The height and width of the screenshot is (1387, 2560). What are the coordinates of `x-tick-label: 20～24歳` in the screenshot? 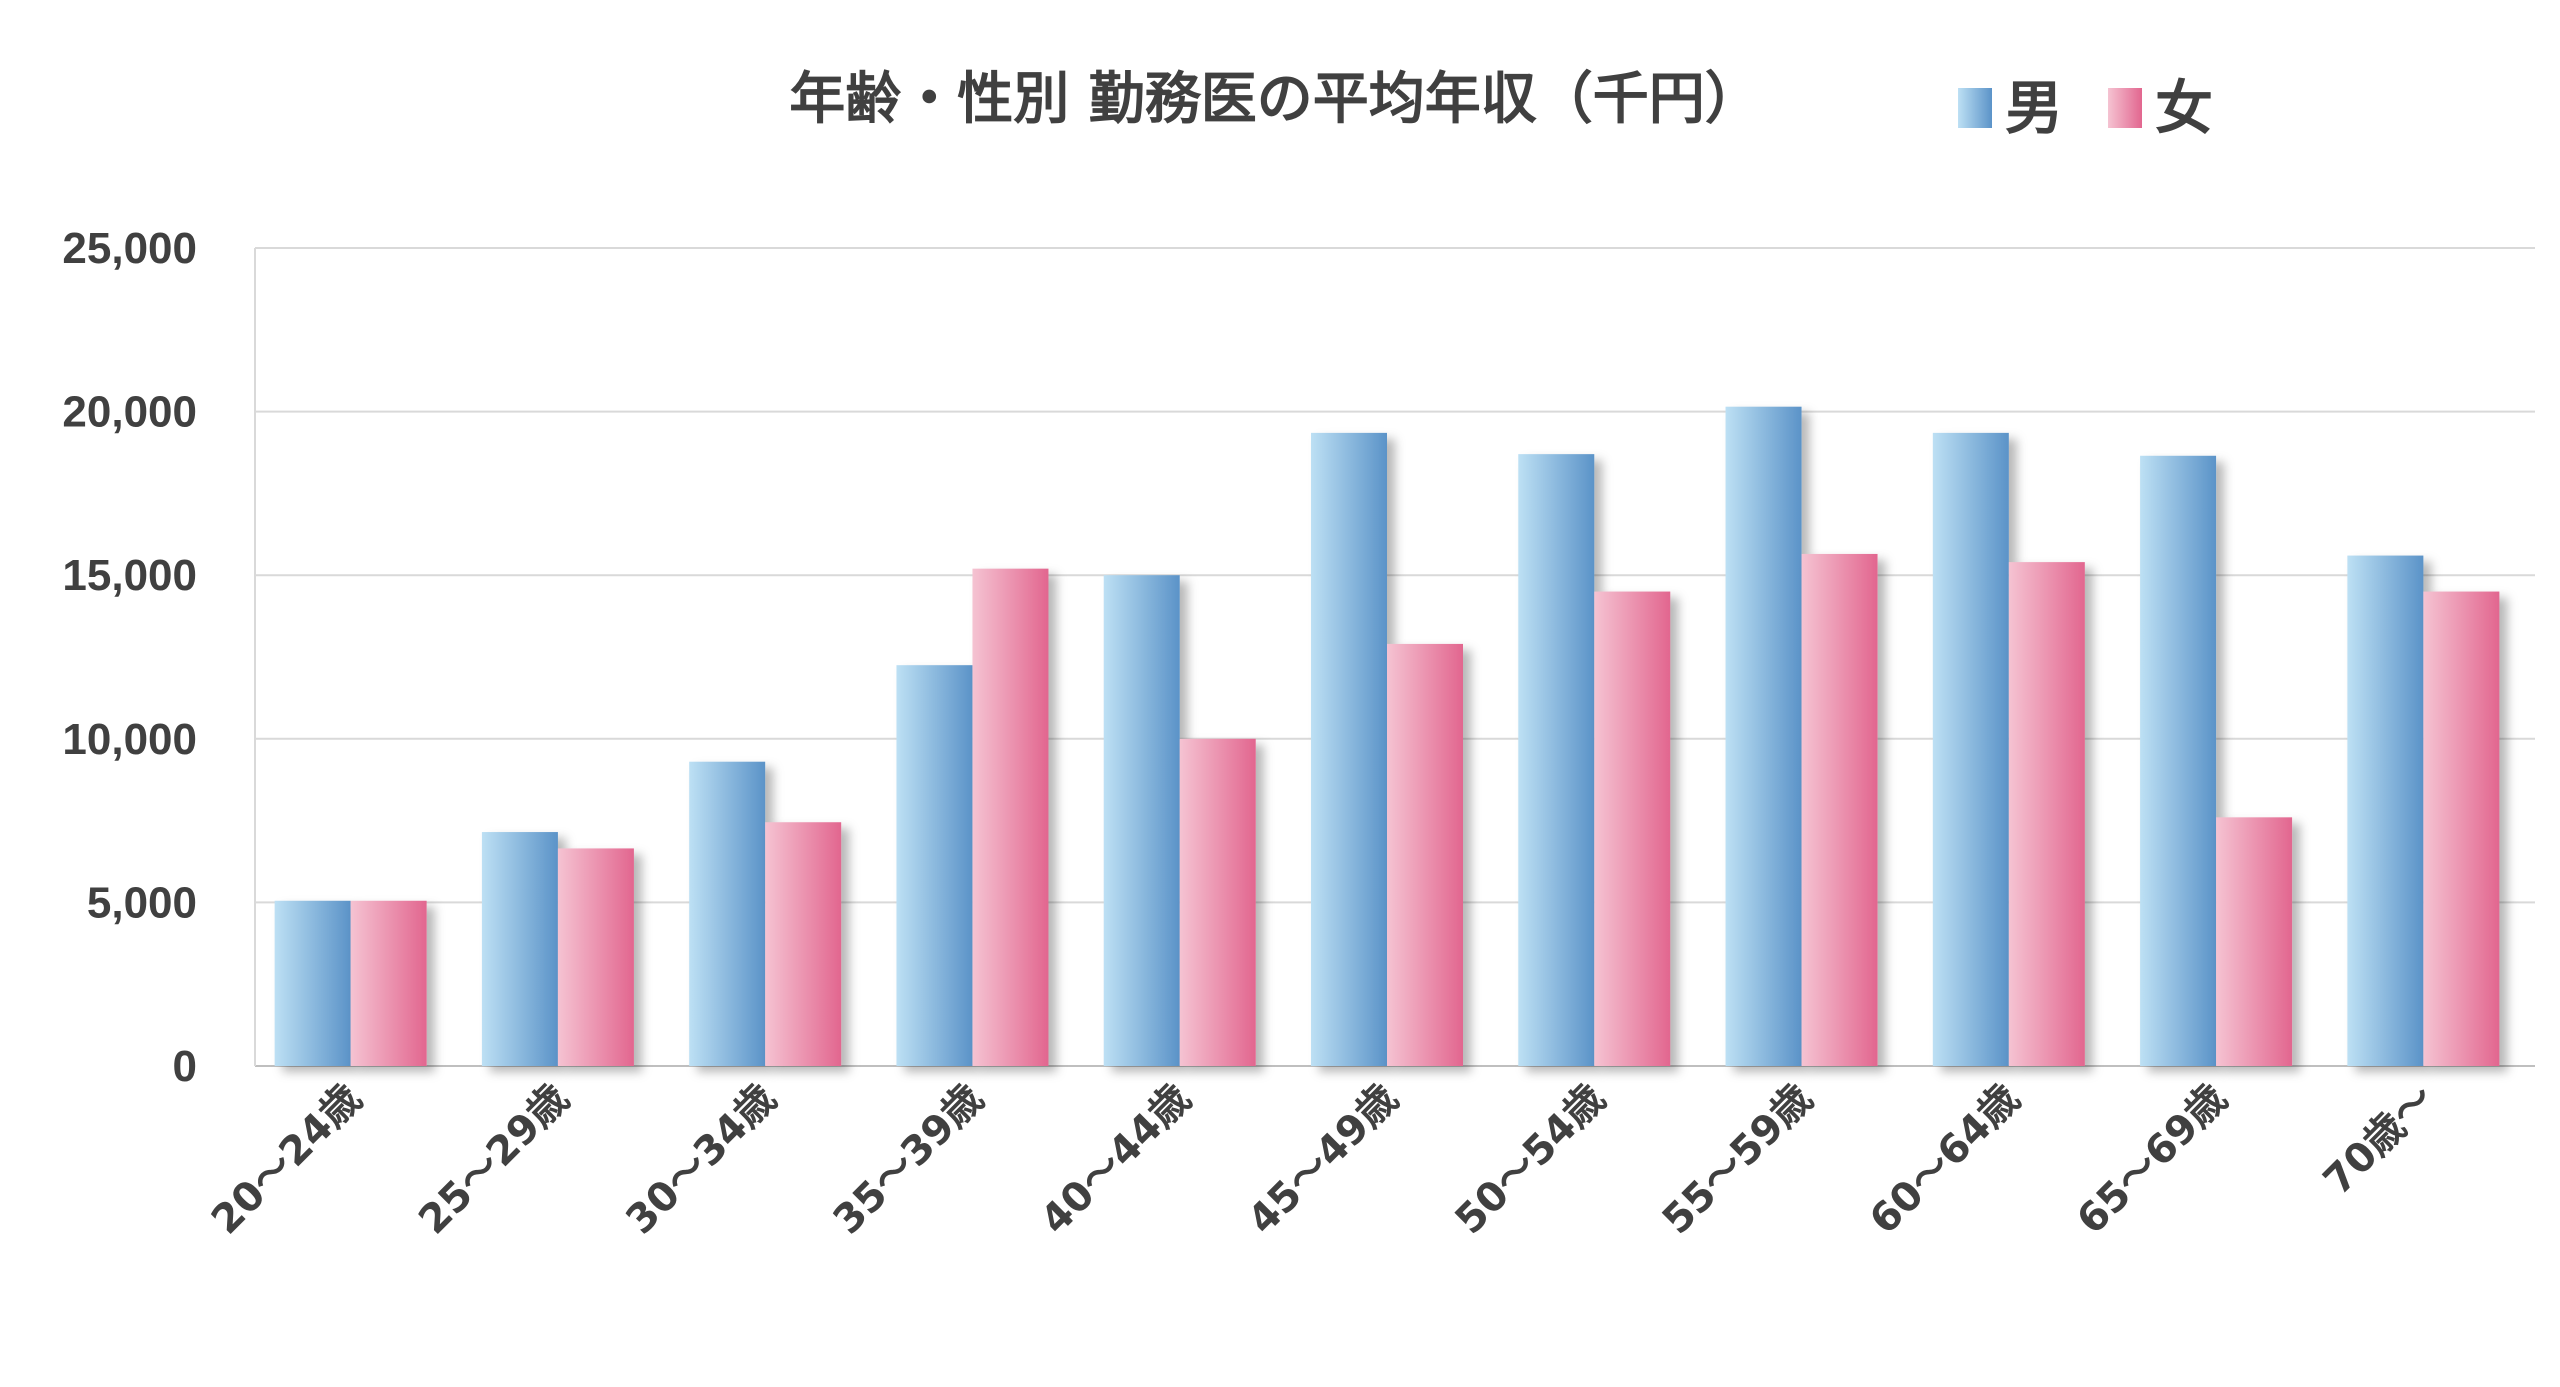 It's located at (287, 1160).